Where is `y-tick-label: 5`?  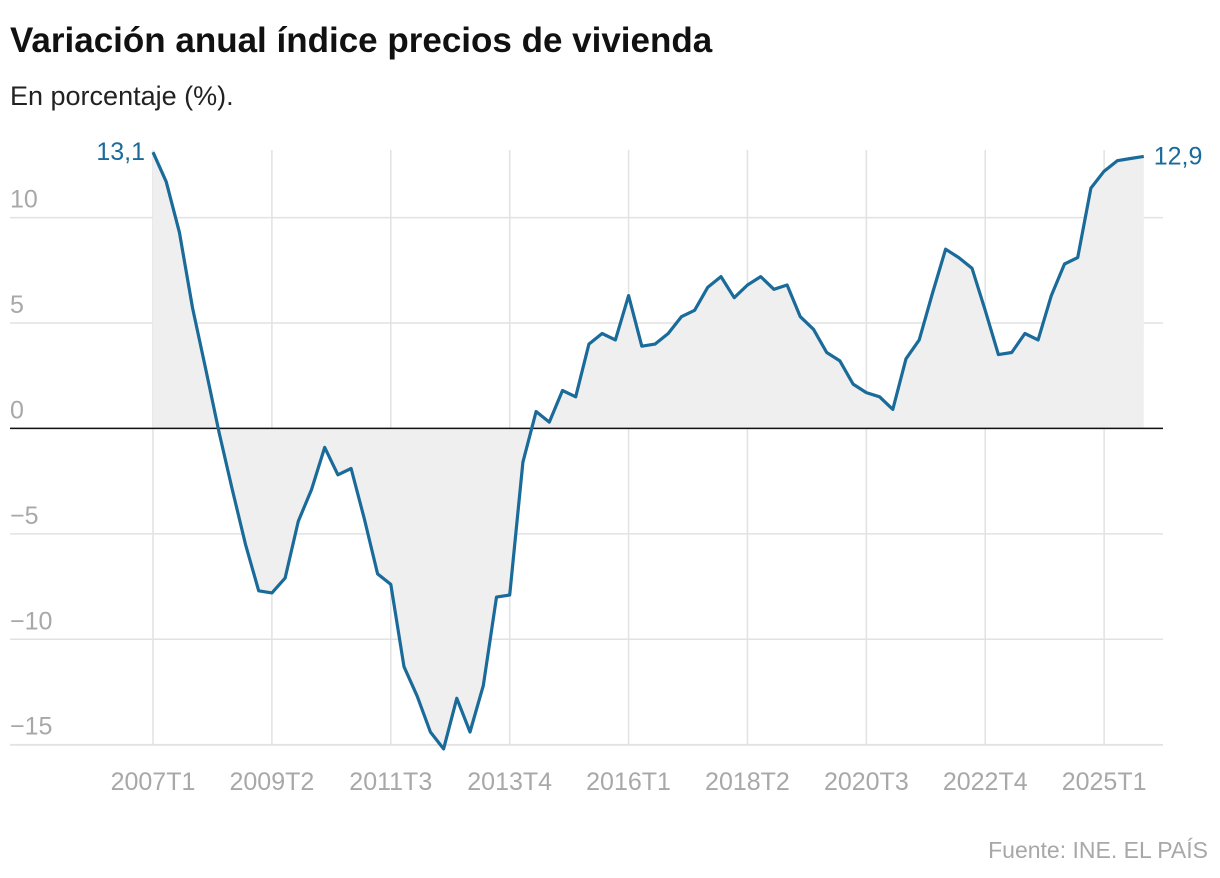
y-tick-label: 5 is located at coordinates (17, 305).